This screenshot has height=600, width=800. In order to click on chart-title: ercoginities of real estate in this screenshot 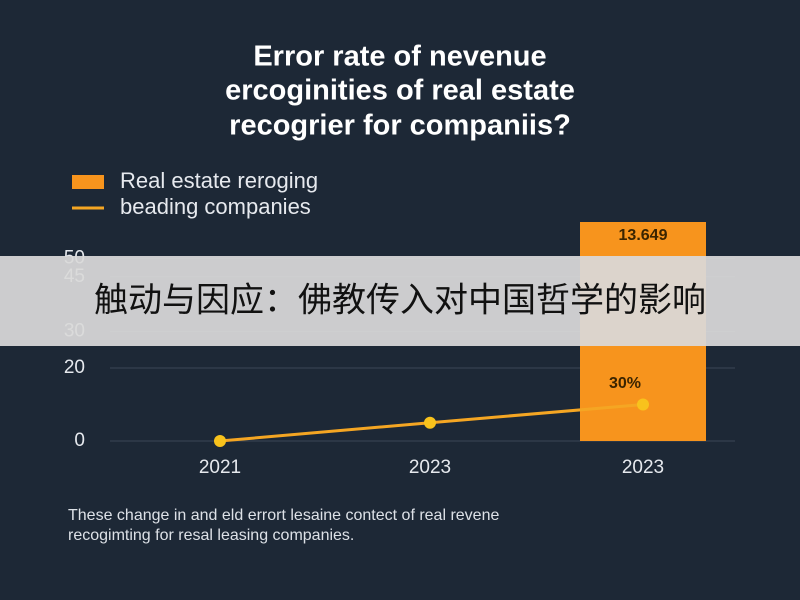, I will do `click(400, 91)`.